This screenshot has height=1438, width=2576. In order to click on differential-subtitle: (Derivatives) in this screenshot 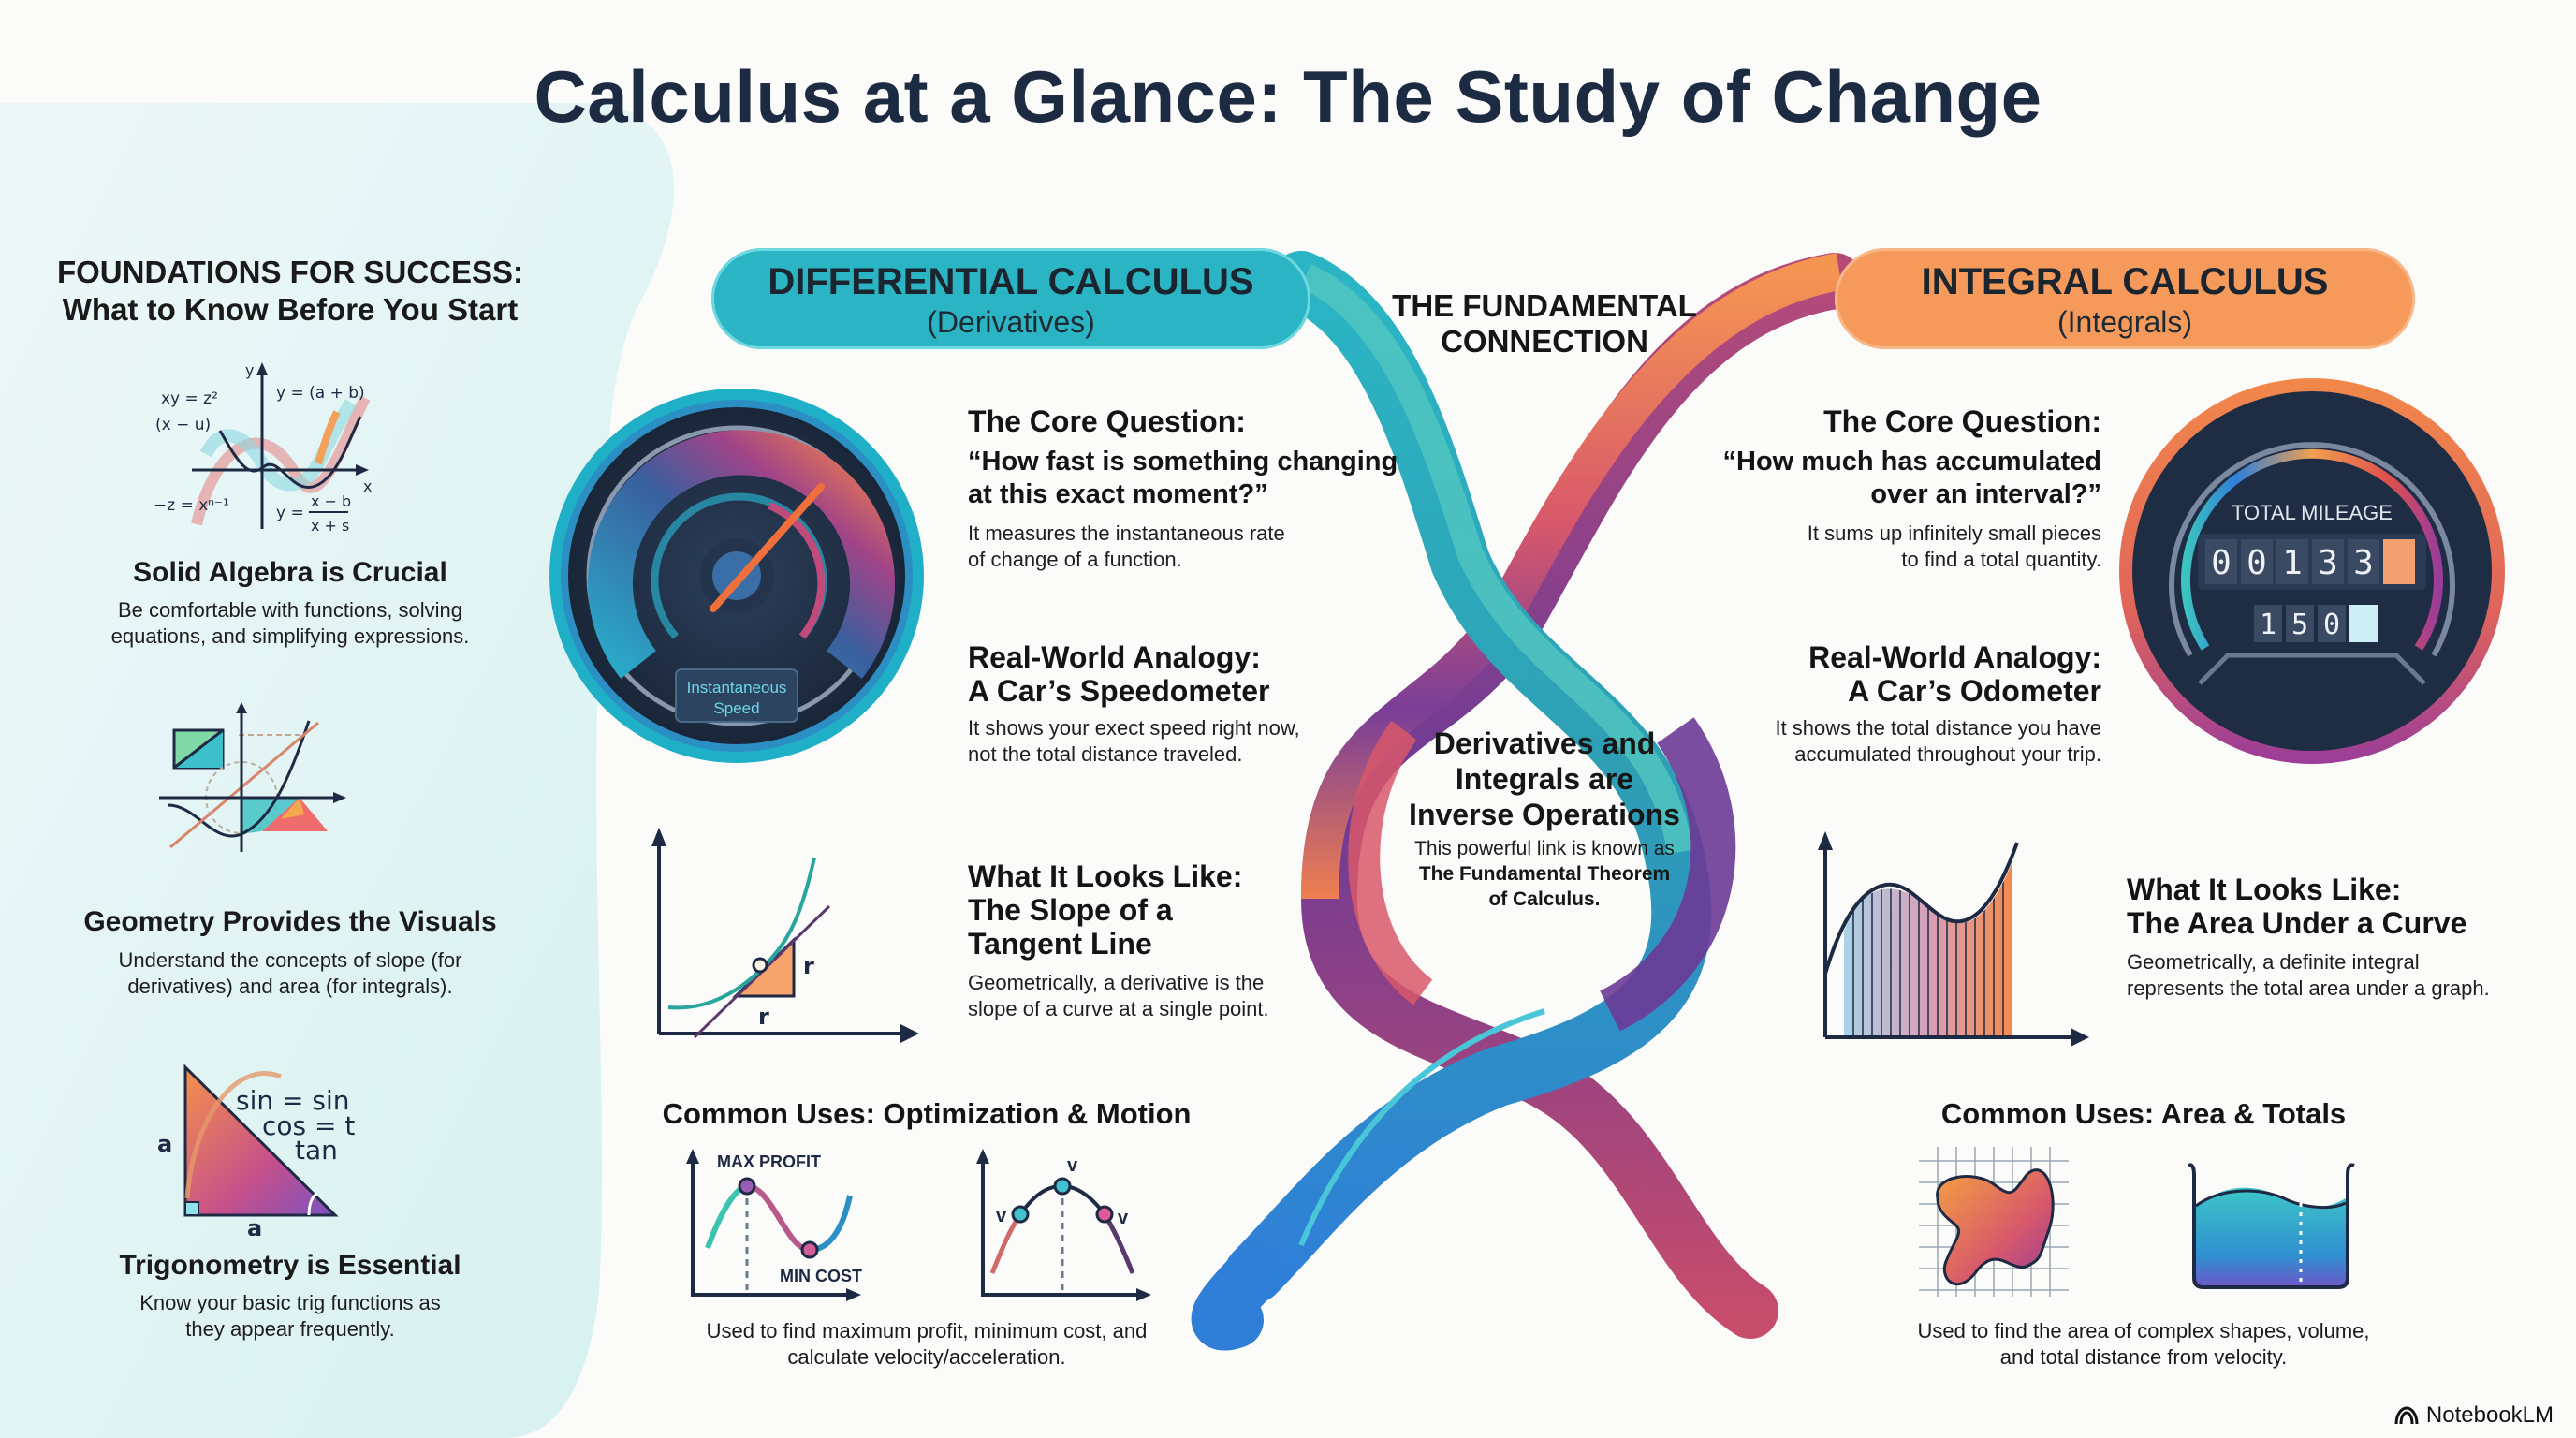, I will do `click(1011, 322)`.